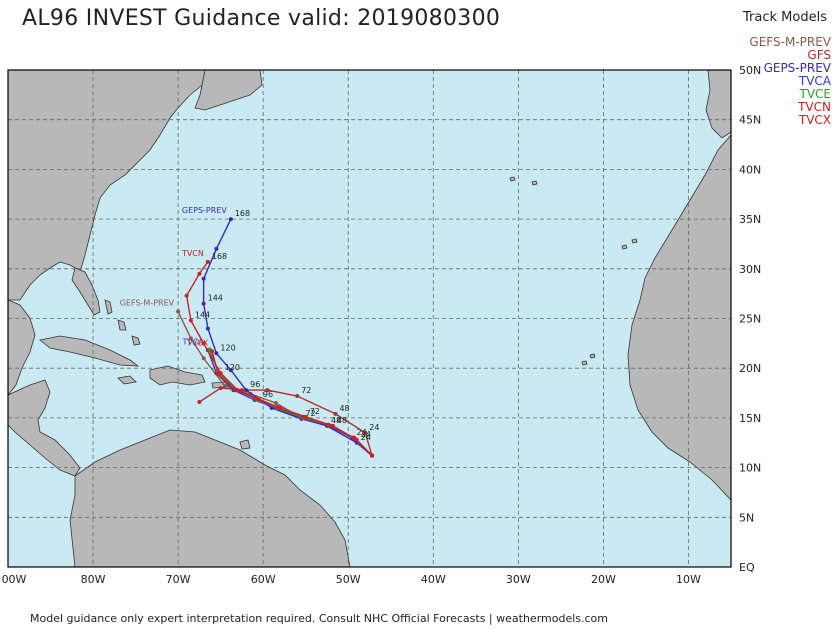  Describe the element at coordinates (44, 428) in the screenshot. I see `land-central-america` at that location.